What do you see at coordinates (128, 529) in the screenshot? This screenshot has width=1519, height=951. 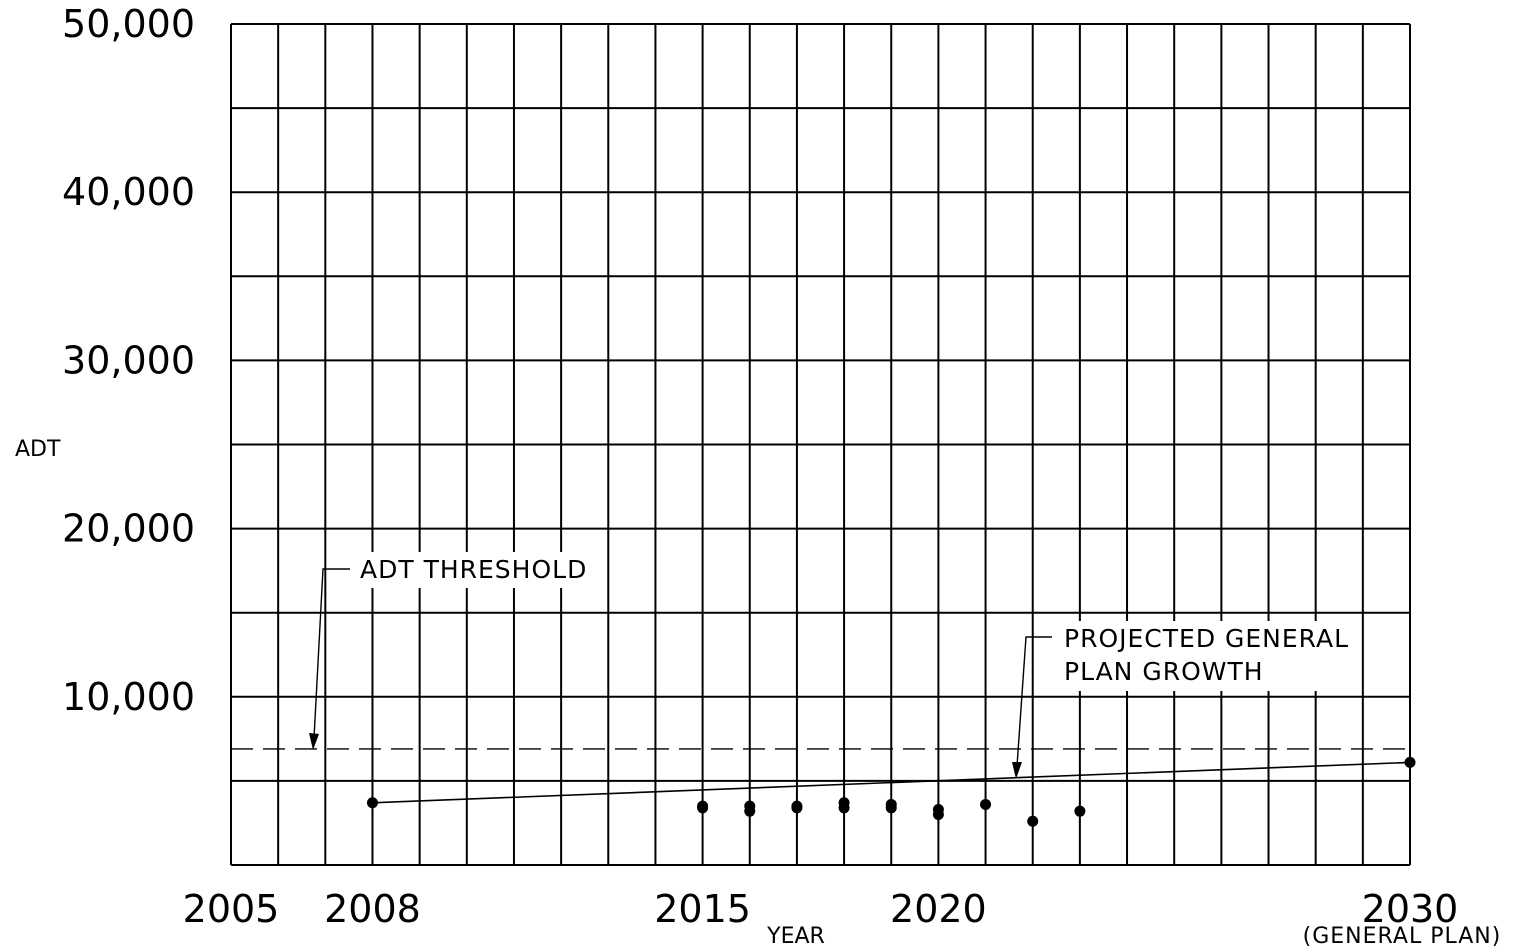 I see `y-tick-label: 20,000` at bounding box center [128, 529].